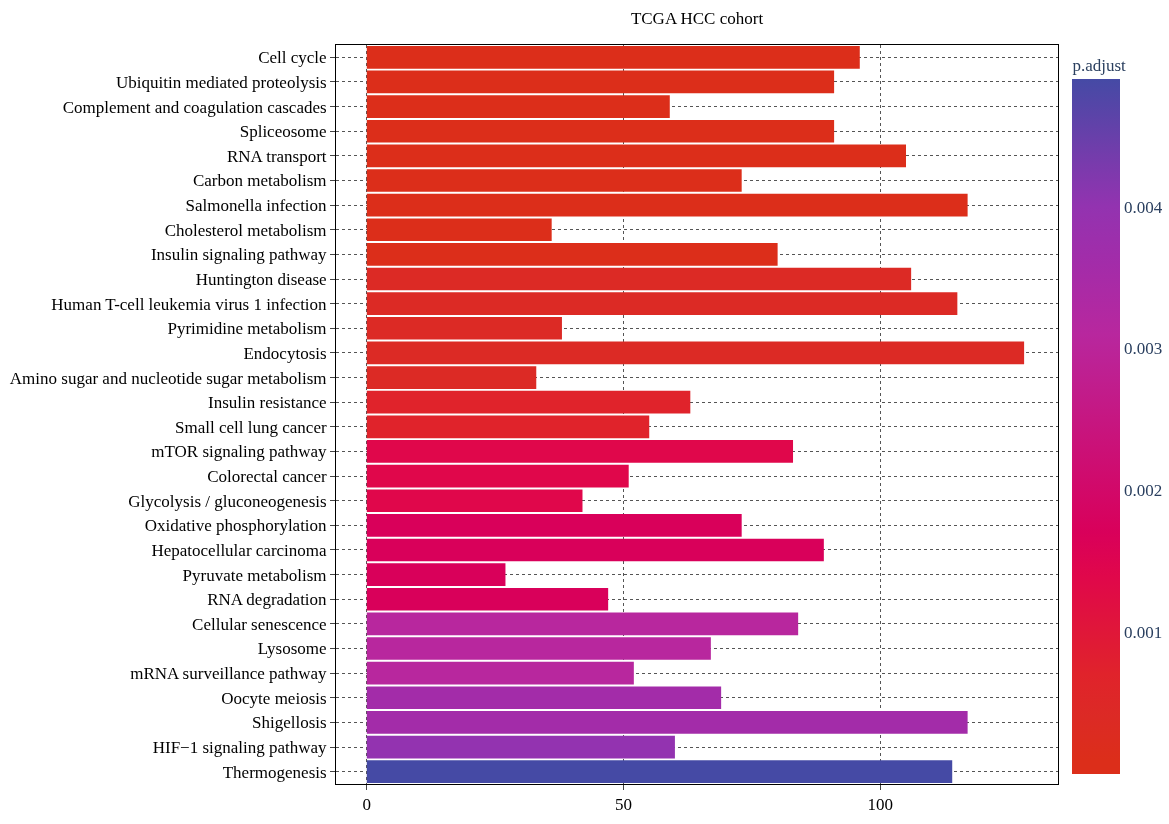 The height and width of the screenshot is (824, 1169). Describe the element at coordinates (267, 477) in the screenshot. I see `y-tick-label: Colorectal cancer` at that location.